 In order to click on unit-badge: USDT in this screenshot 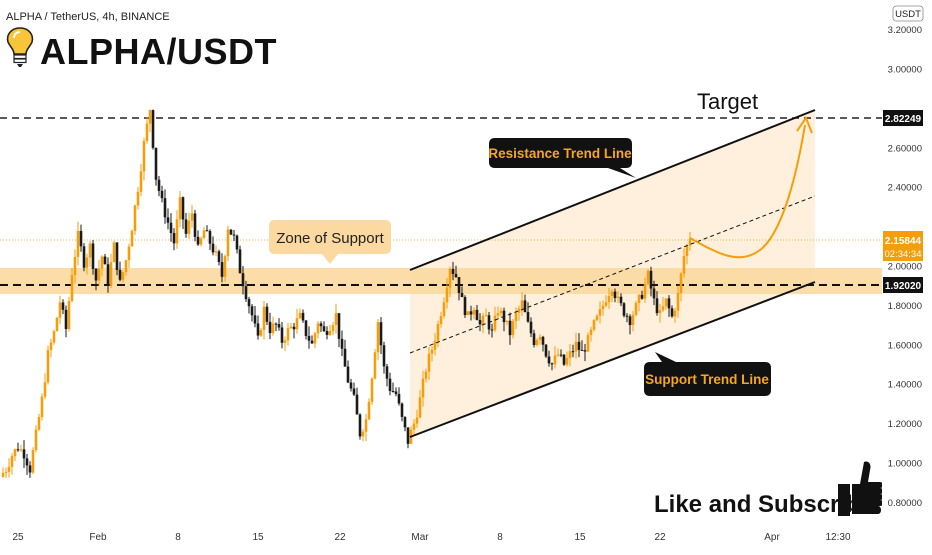, I will do `click(908, 14)`.